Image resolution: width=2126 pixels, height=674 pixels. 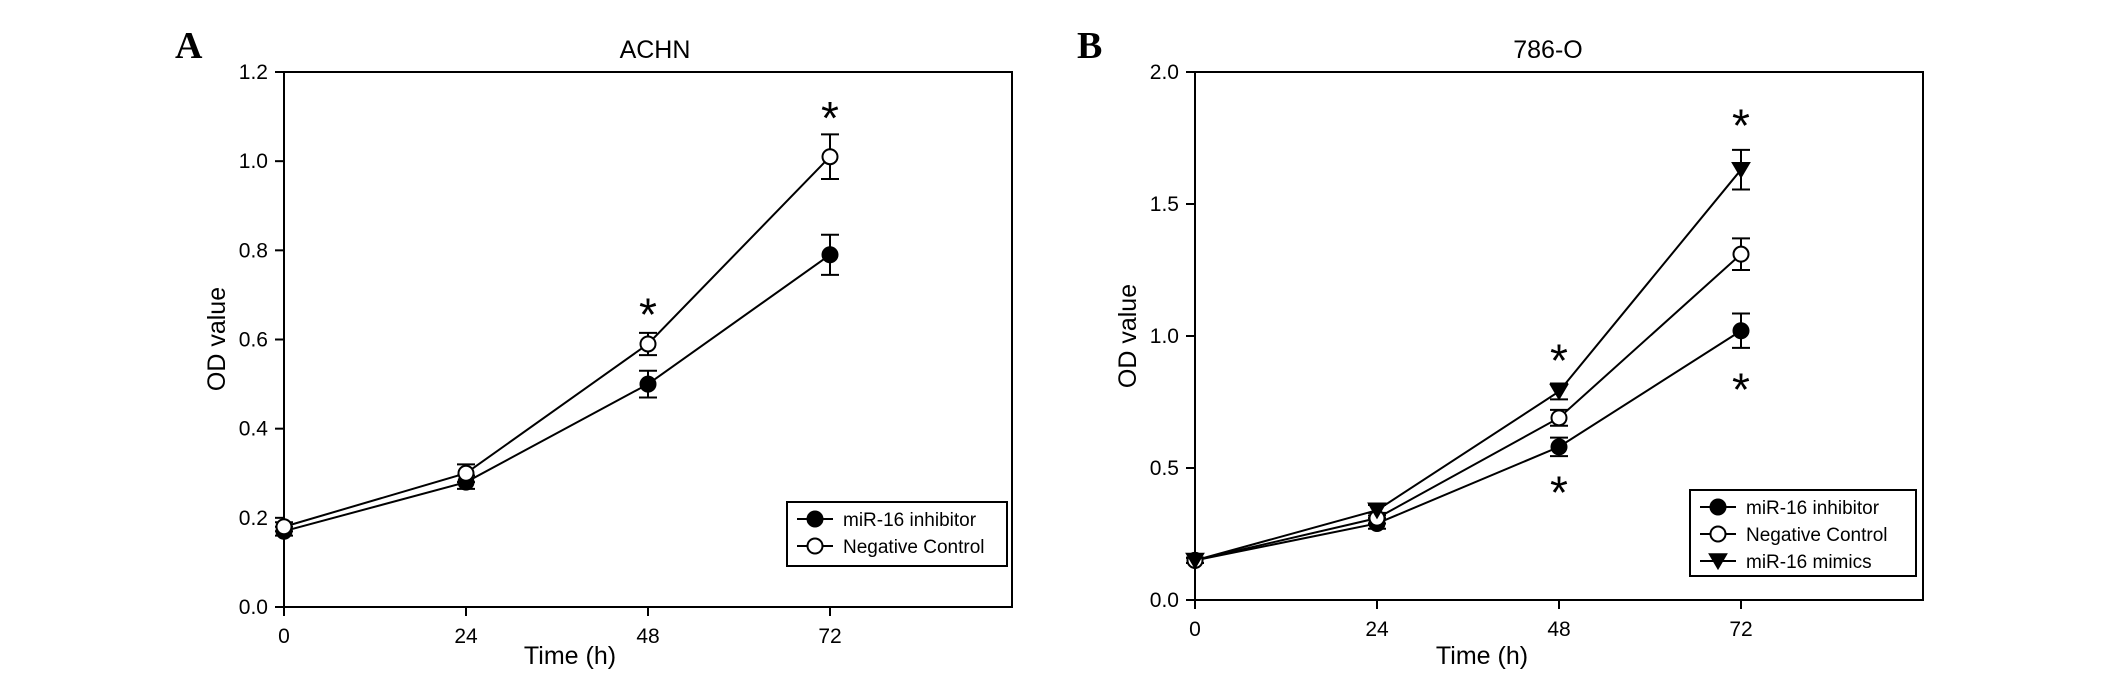 What do you see at coordinates (570, 656) in the screenshot?
I see `panel-a-x-axis-label: Time (h)` at bounding box center [570, 656].